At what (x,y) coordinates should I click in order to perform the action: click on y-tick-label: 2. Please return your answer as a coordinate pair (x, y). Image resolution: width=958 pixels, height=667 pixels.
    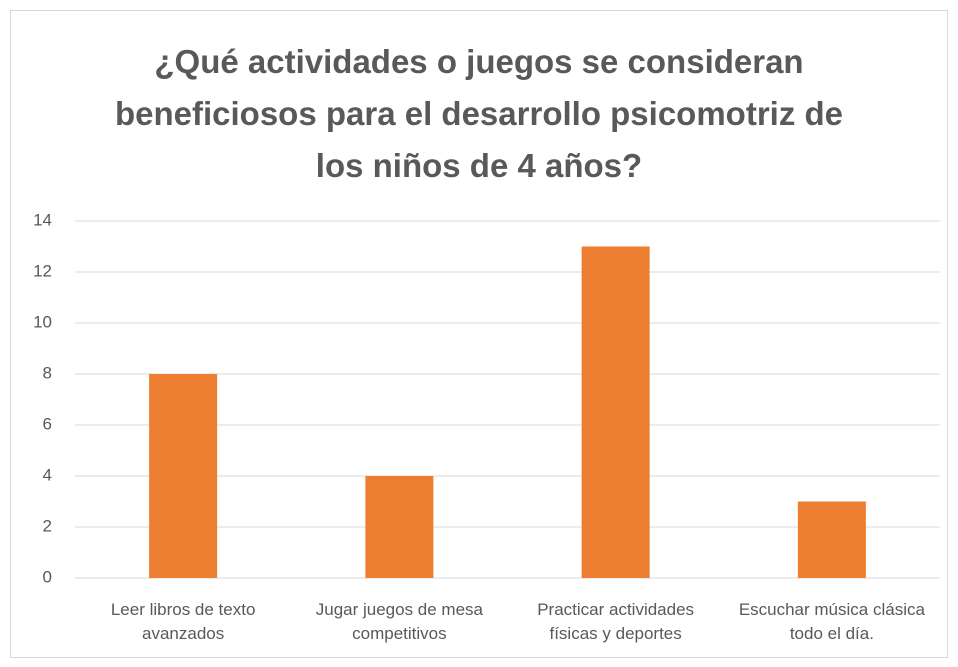
    Looking at the image, I should click on (47, 525).